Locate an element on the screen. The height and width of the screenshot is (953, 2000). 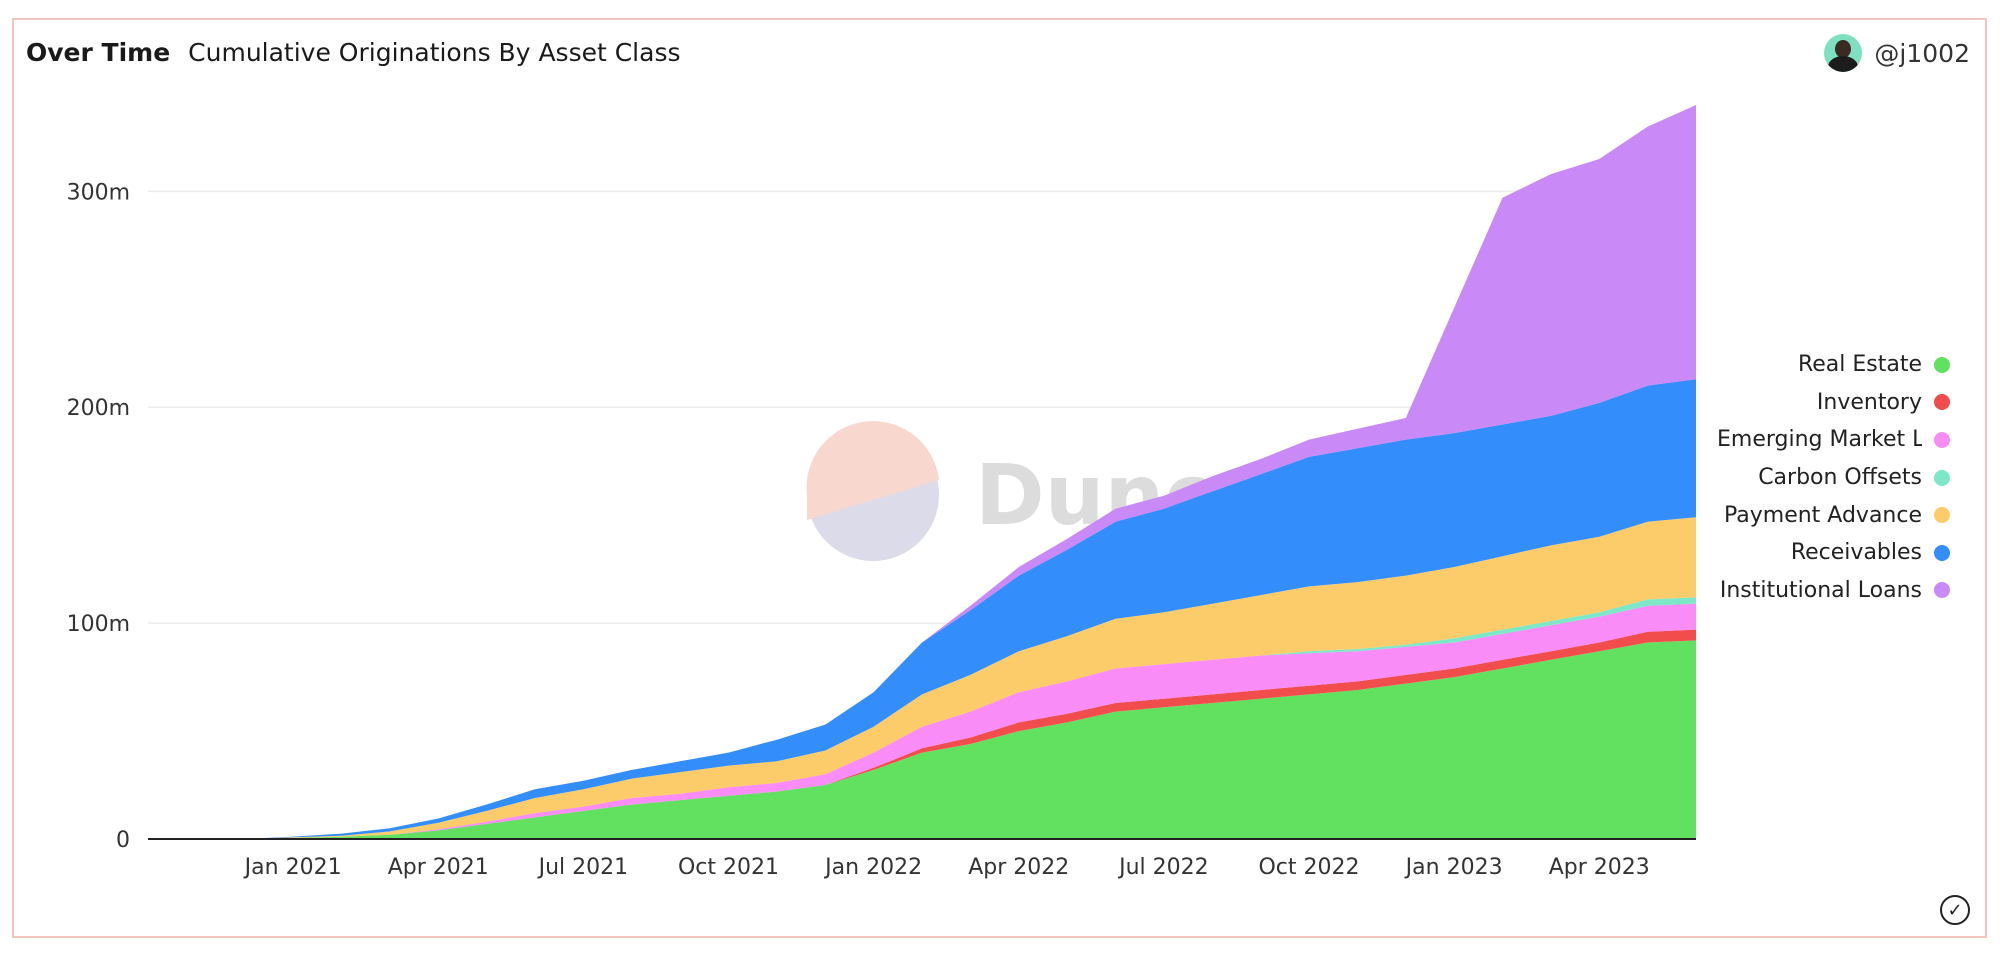
legend-item: Carbon Offsets is located at coordinates (1820, 478).